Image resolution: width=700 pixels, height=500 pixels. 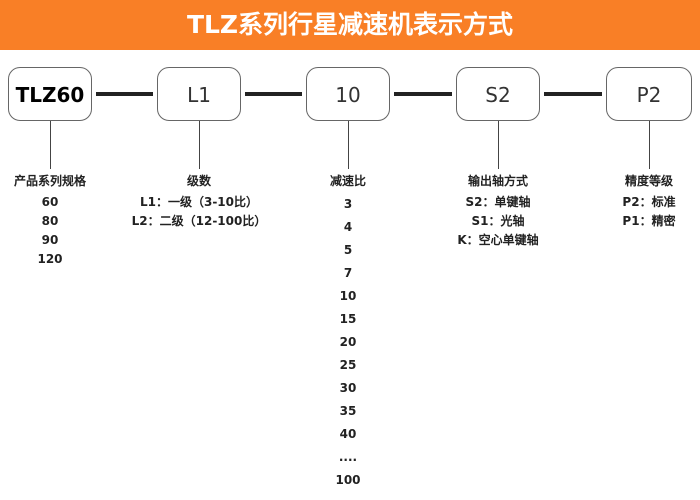 I want to click on legend-output-shaft: 输出轴方式 S2：单键轴 S1：光轴 K：空心单键轴, so click(x=498, y=211).